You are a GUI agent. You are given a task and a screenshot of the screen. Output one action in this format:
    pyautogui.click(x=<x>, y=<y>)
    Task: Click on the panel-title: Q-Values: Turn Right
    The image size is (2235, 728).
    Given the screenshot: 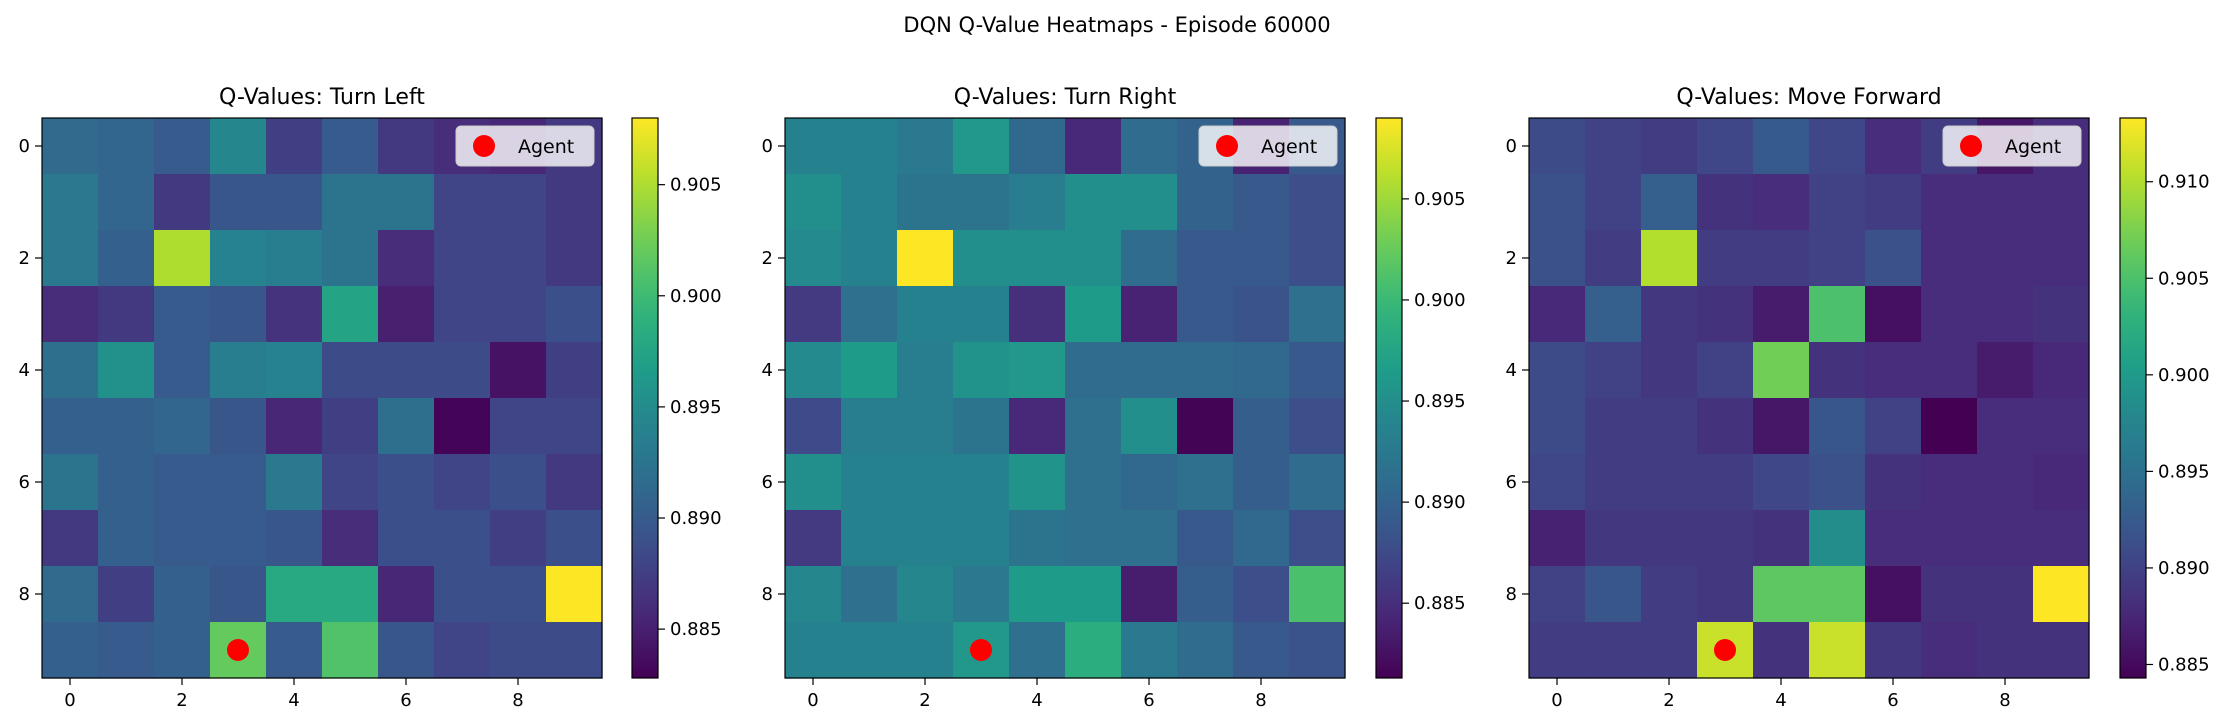 What is the action you would take?
    pyautogui.click(x=1065, y=97)
    